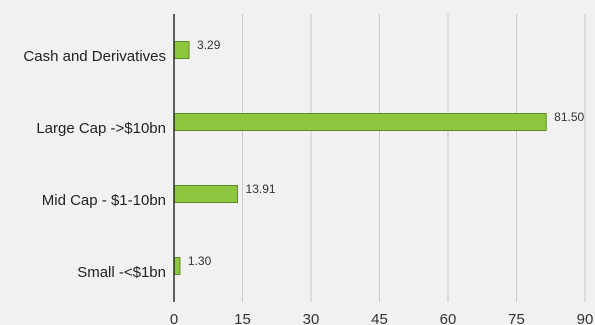  What do you see at coordinates (311, 318) in the screenshot?
I see `x-tick-label: 30` at bounding box center [311, 318].